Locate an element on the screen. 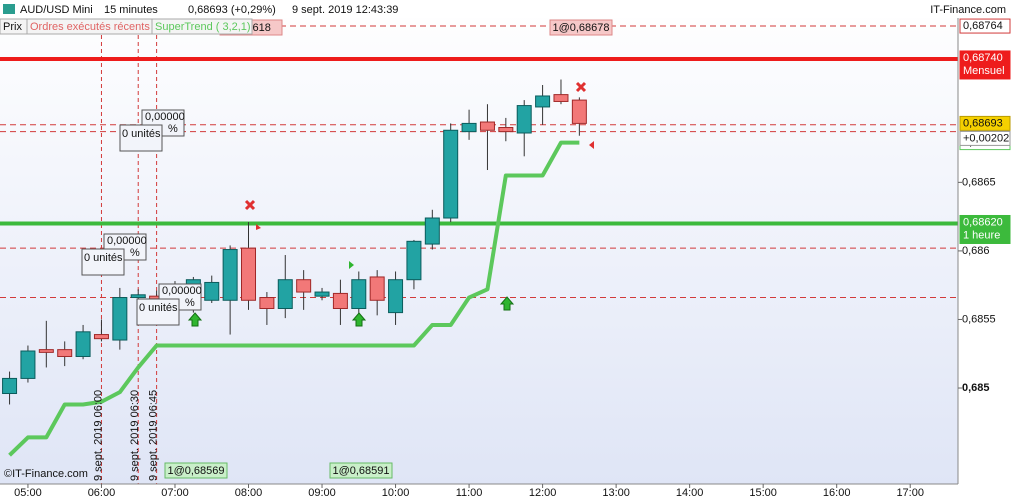 The image size is (1012, 500). x-tick-label: 11:00 is located at coordinates (469, 493).